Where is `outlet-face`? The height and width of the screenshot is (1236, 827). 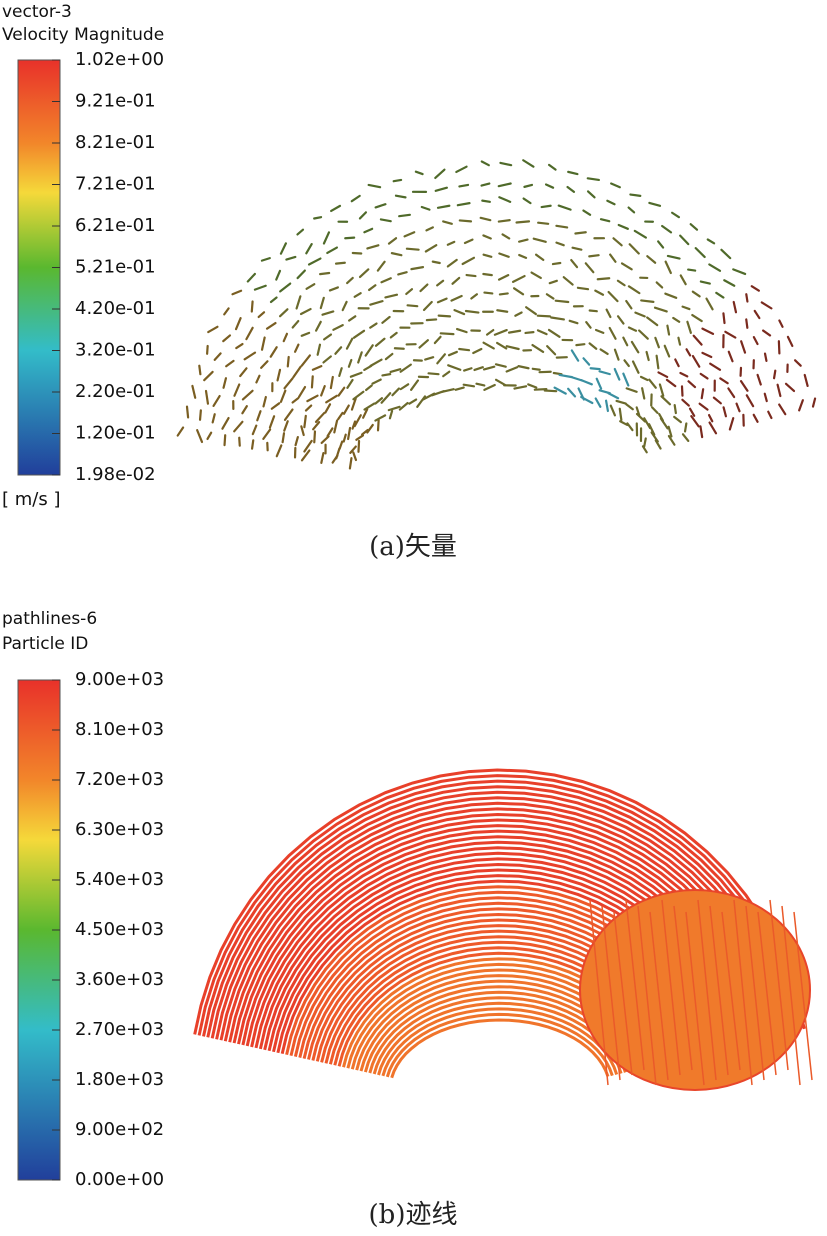 outlet-face is located at coordinates (695, 990).